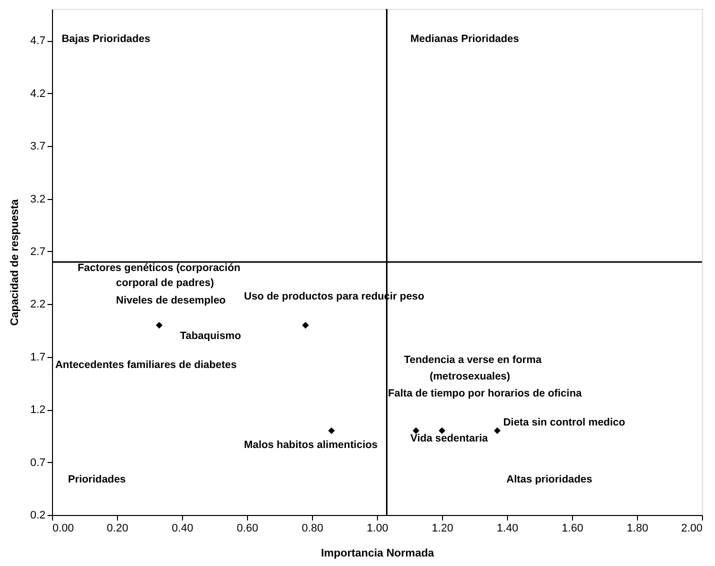  Describe the element at coordinates (146, 365) in the screenshot. I see `annotation: Antecedentes familiares de diabetes` at that location.